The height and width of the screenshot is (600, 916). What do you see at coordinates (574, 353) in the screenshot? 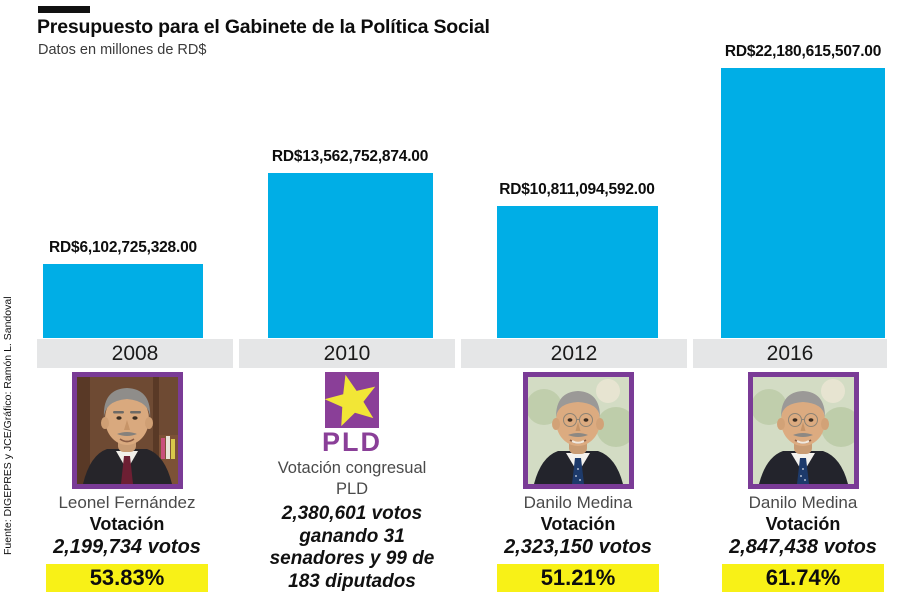
I see `year-band-2012: 2012` at bounding box center [574, 353].